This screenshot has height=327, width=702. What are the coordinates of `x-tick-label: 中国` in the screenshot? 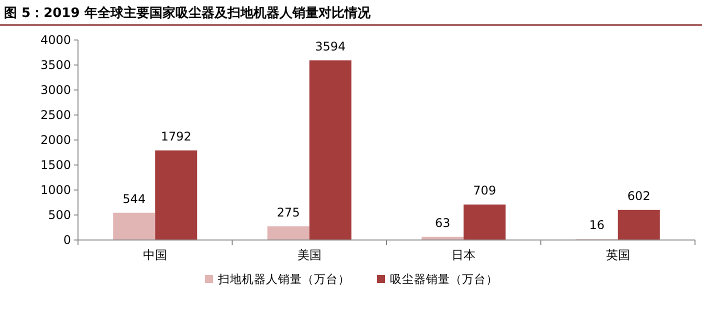 It's located at (155, 255).